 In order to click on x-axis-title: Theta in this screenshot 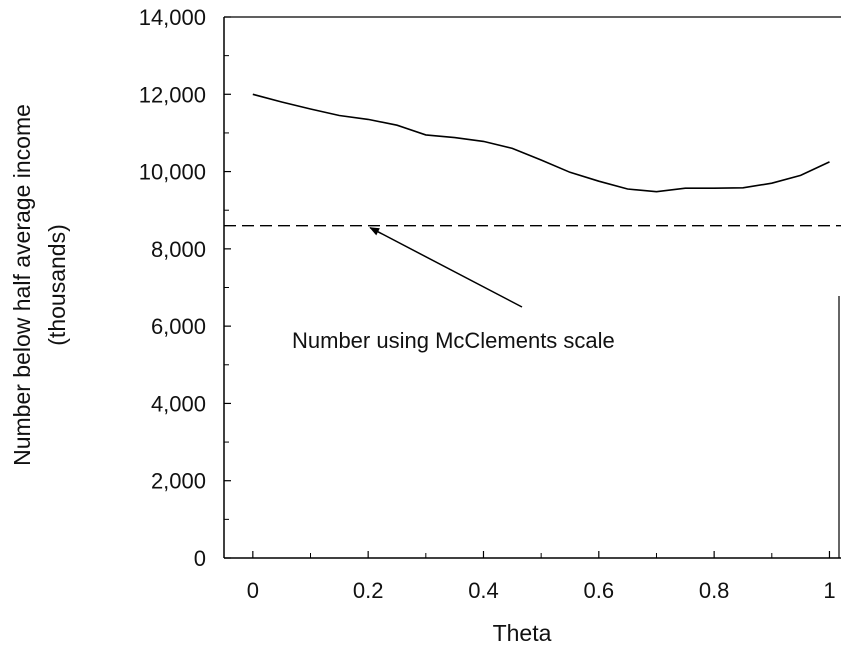, I will do `click(522, 633)`.